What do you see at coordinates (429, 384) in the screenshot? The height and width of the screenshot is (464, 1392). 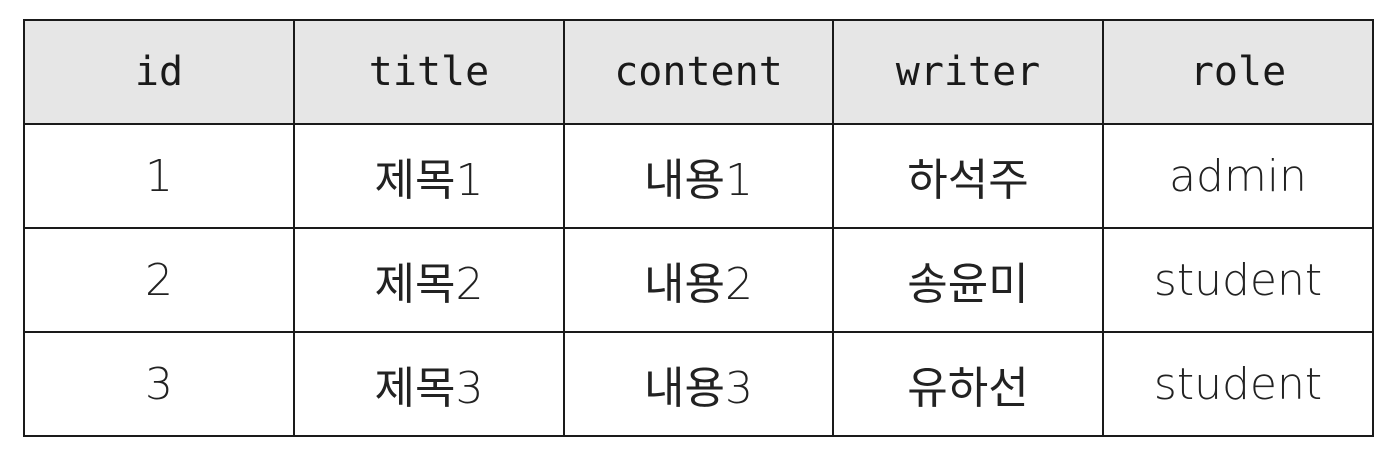 I see `cell-title: 제목3` at bounding box center [429, 384].